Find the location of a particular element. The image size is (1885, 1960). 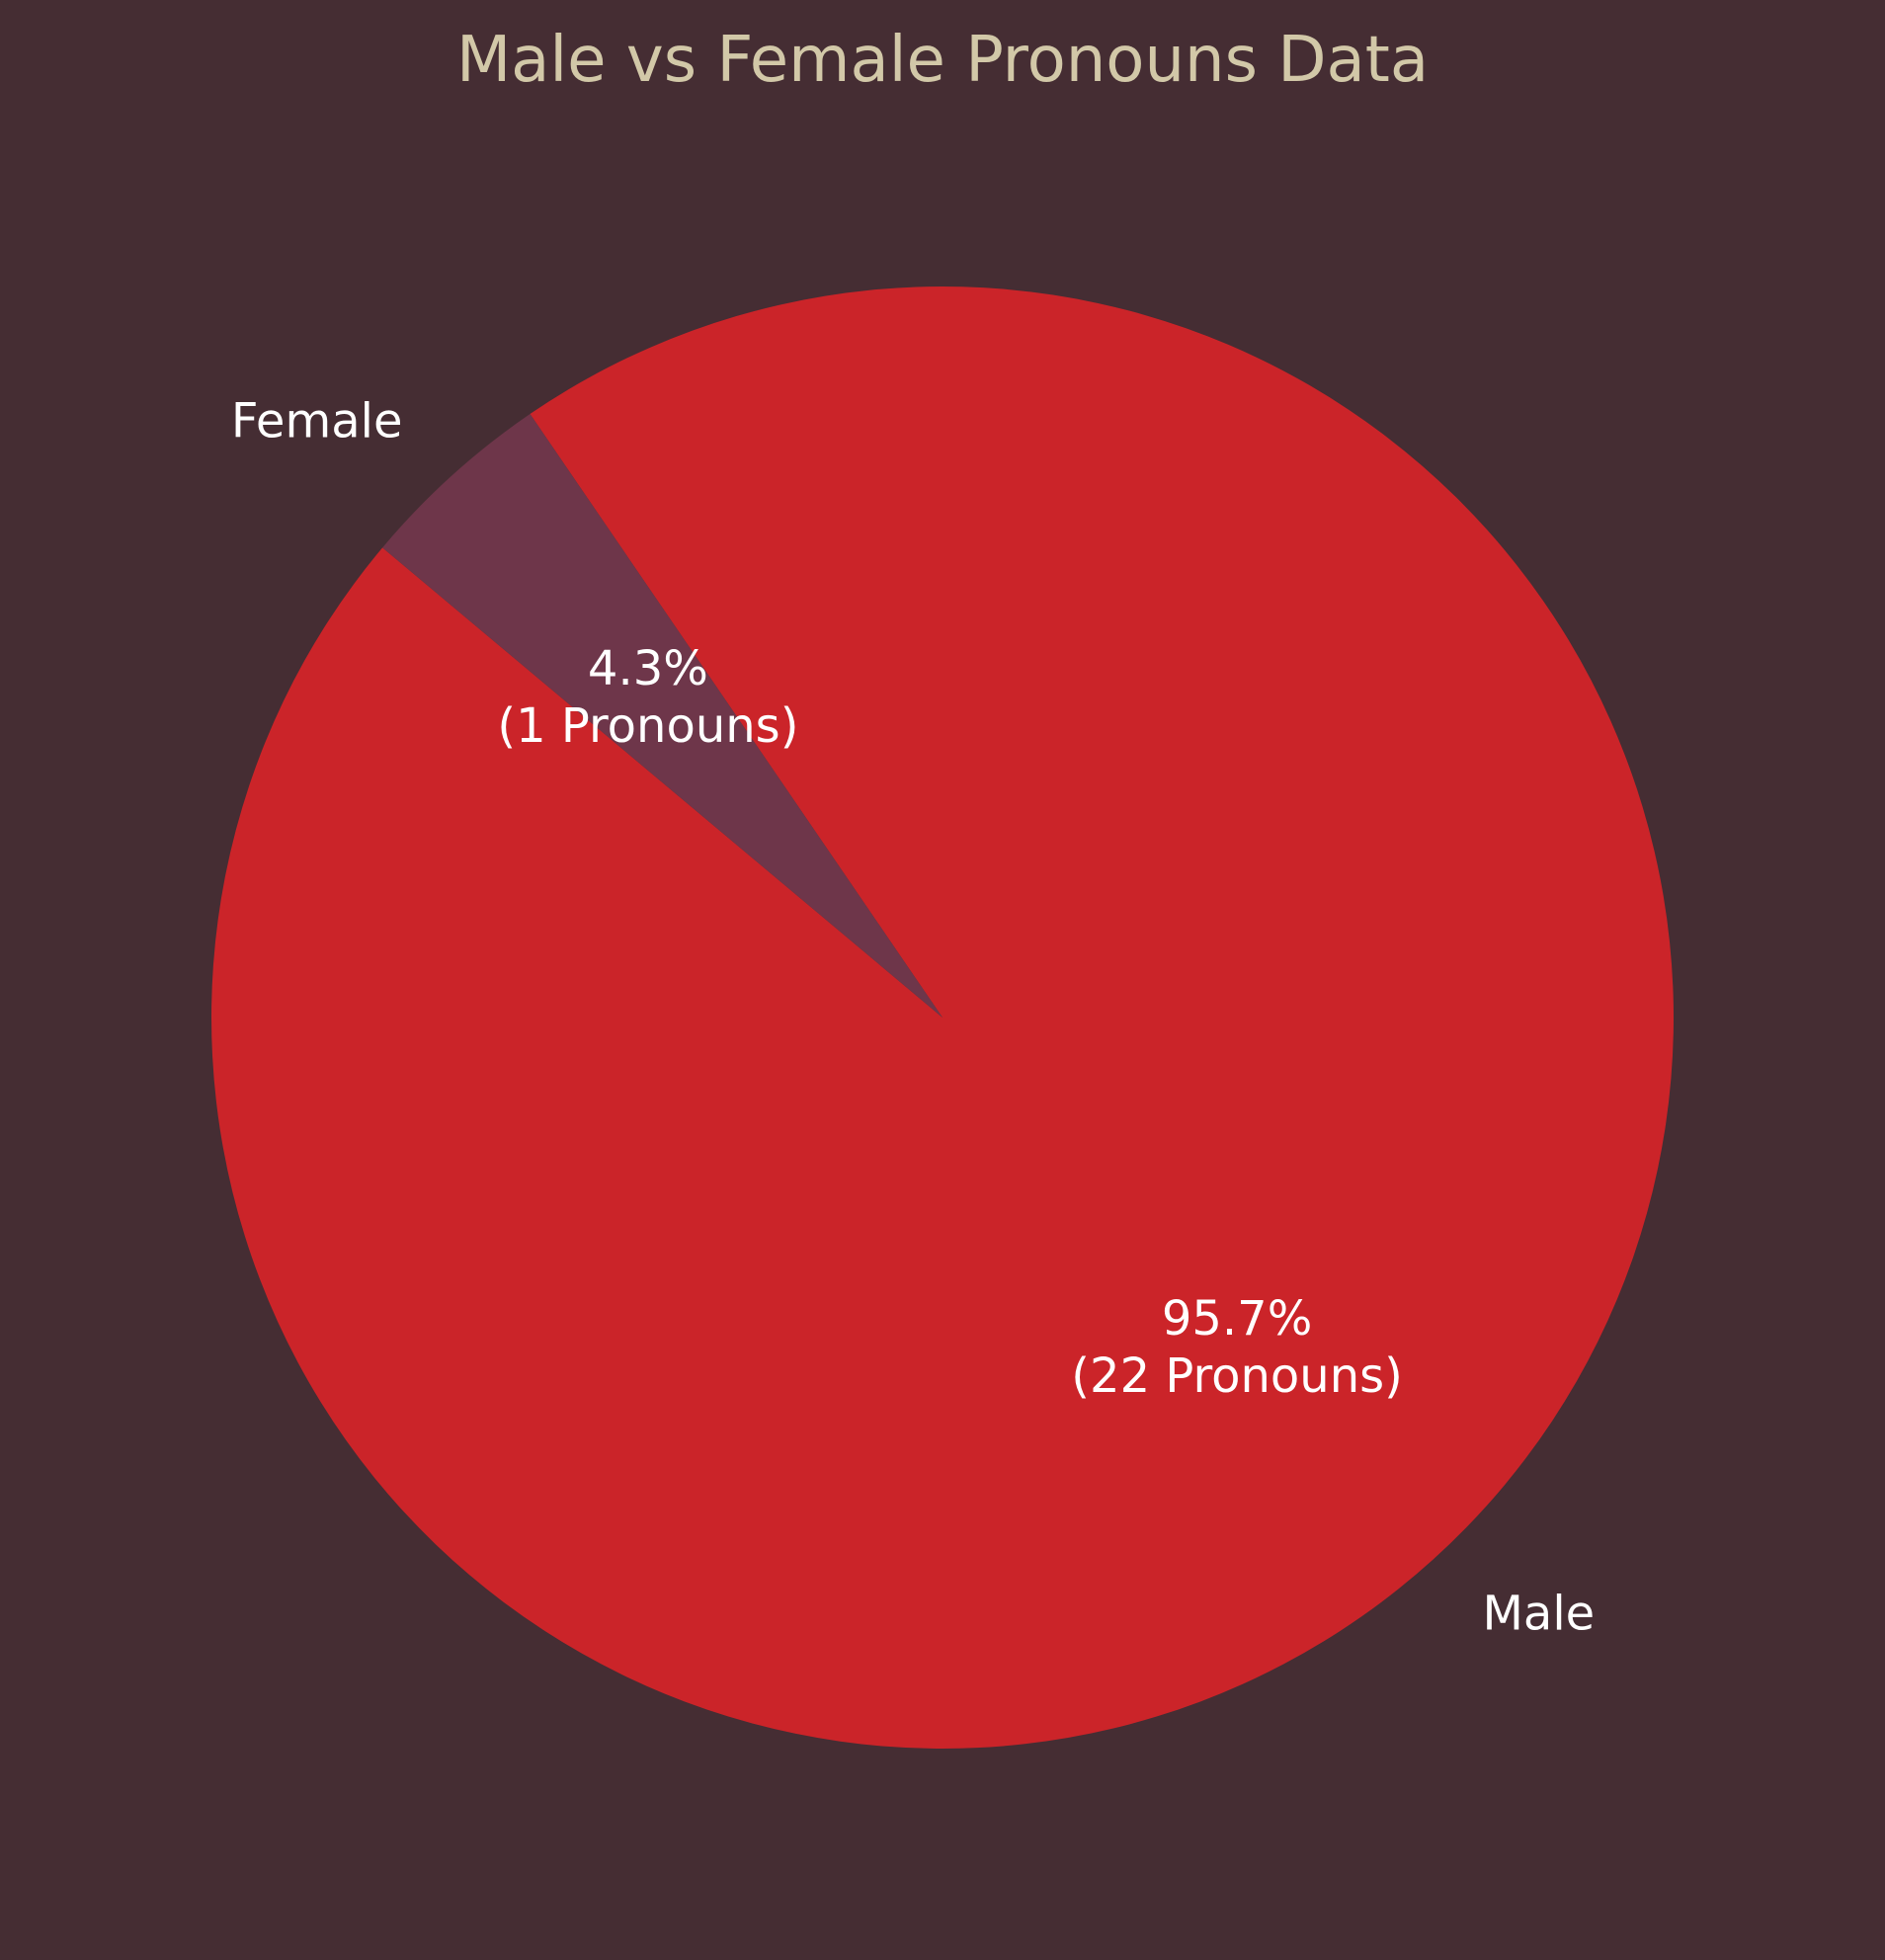

slice-label-female: Female is located at coordinates (317, 421).